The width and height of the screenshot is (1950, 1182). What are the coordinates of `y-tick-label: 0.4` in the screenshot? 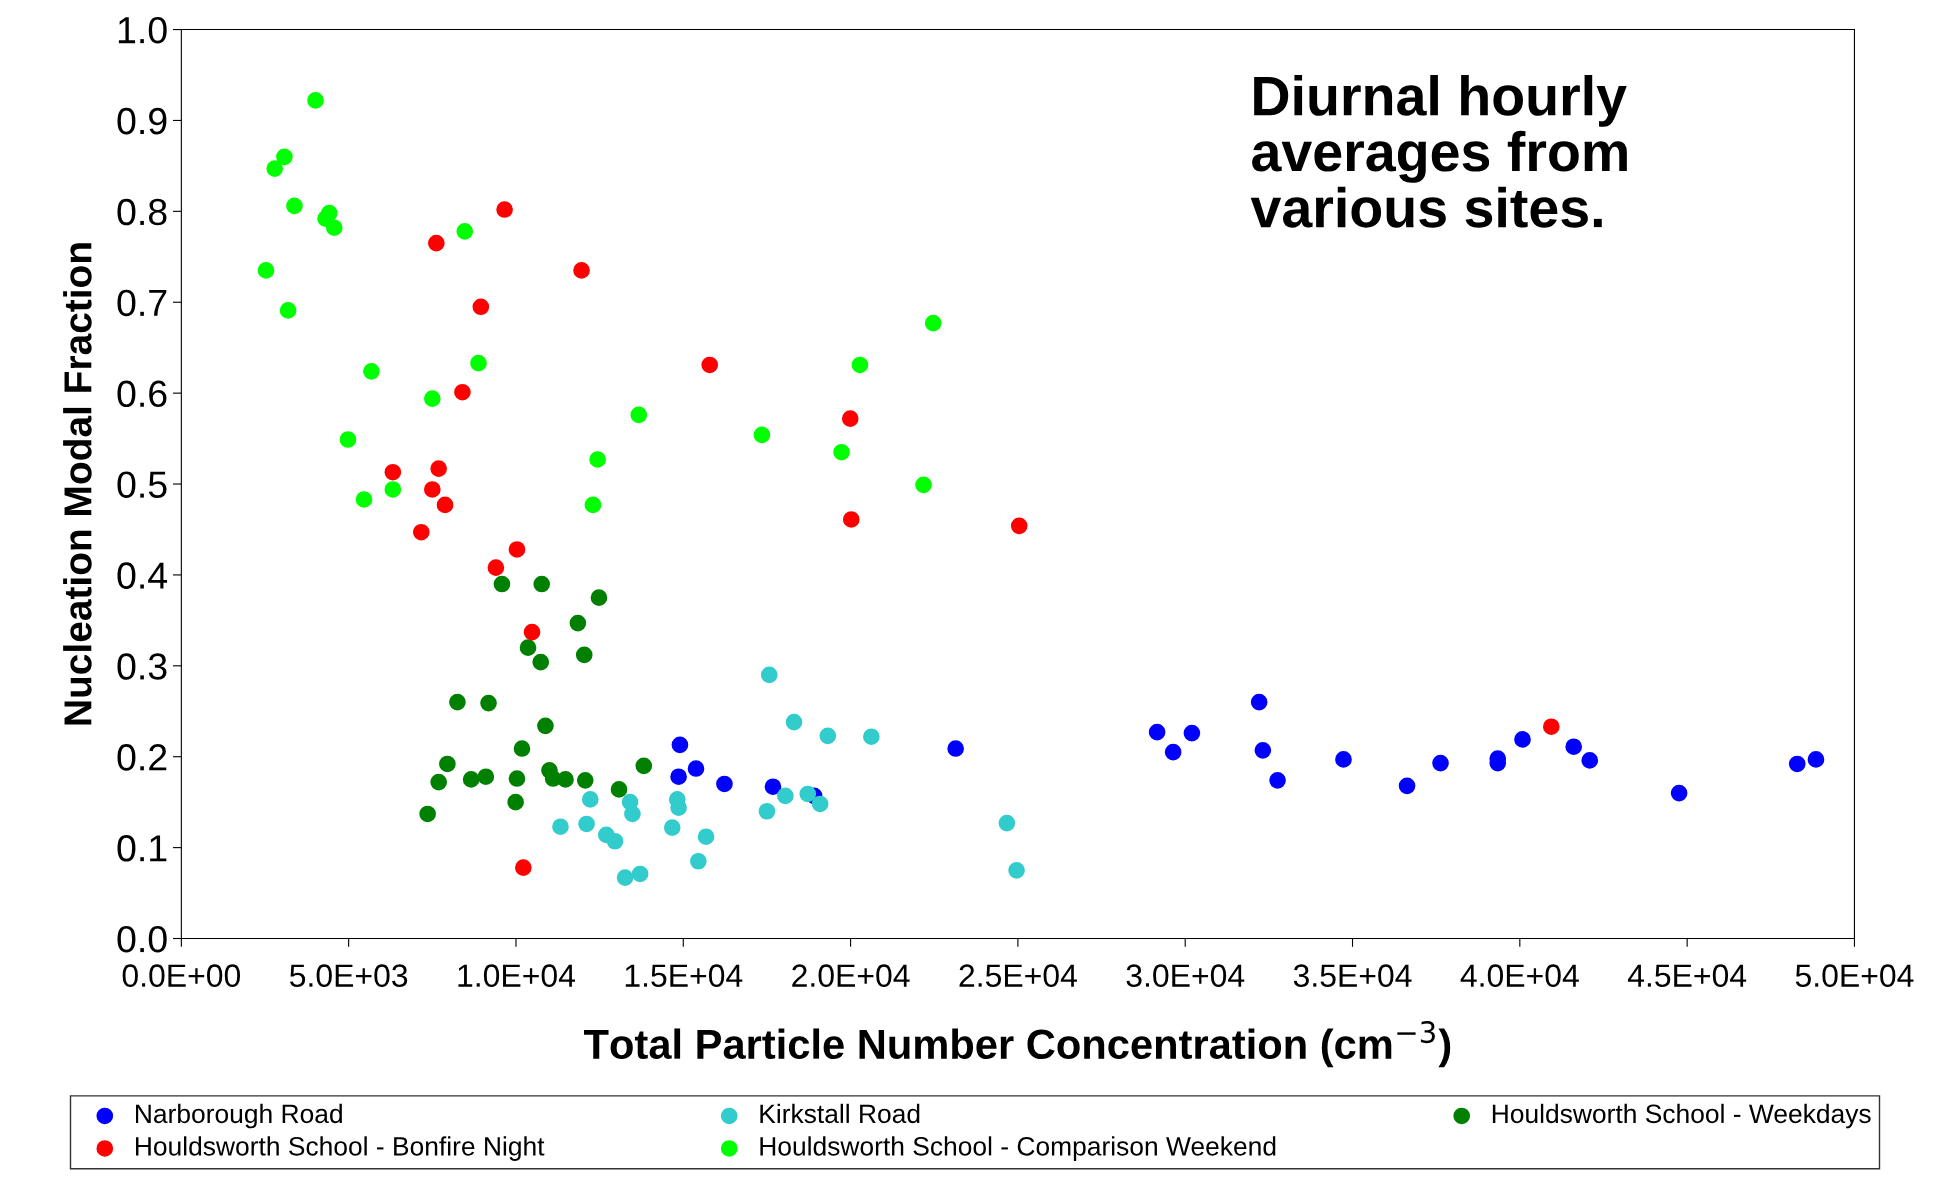 It's located at (142, 575).